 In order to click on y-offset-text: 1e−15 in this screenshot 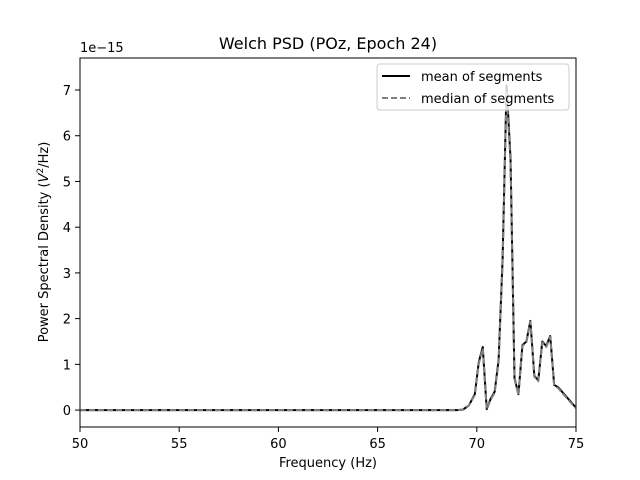, I will do `click(102, 48)`.